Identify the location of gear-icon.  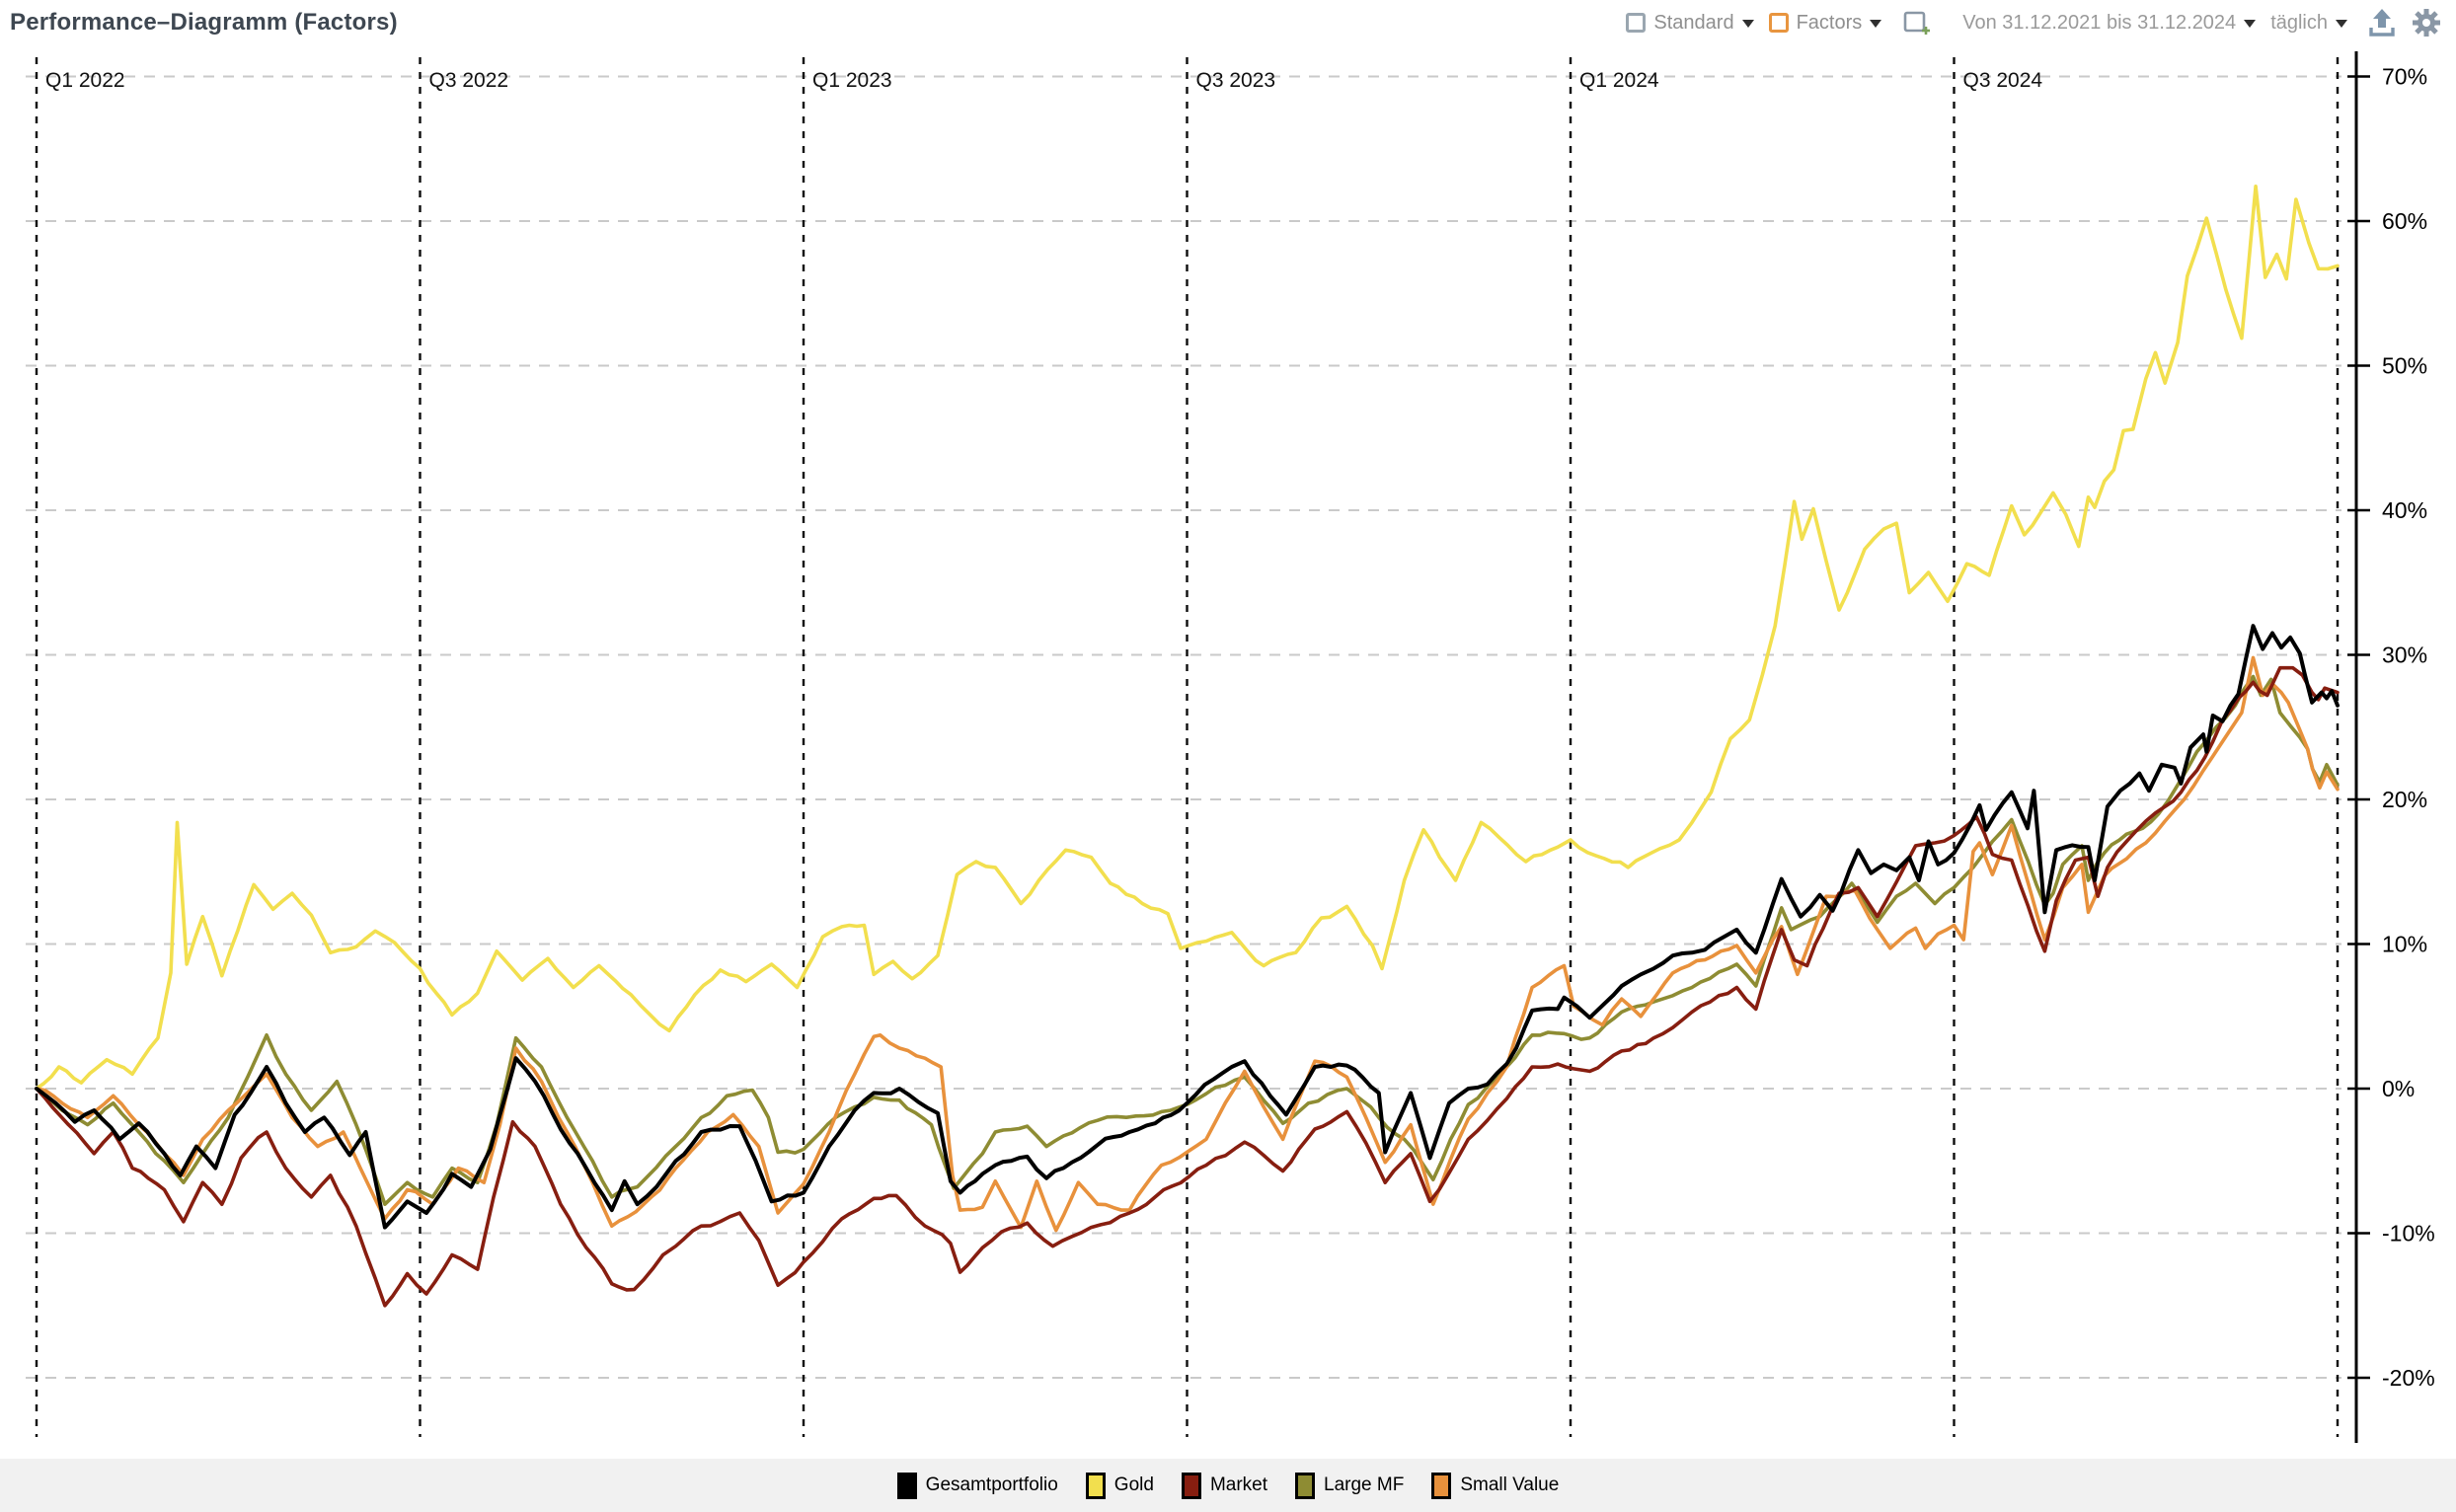
(2427, 23).